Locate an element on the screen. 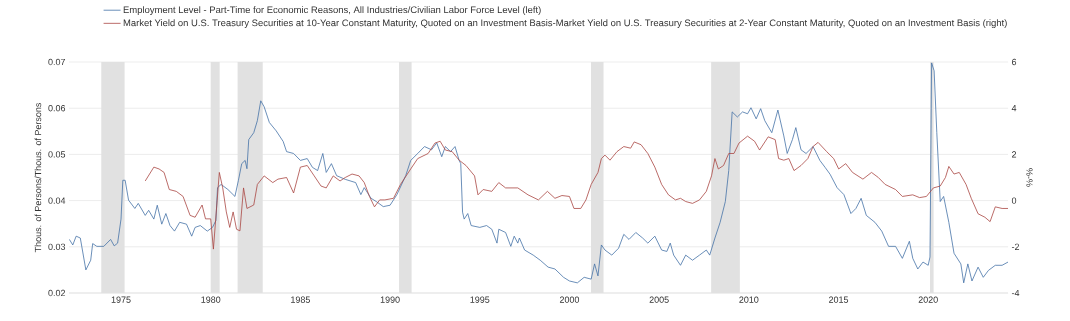 The height and width of the screenshot is (321, 1070). y2-tick-label: 0 is located at coordinates (1014, 200).